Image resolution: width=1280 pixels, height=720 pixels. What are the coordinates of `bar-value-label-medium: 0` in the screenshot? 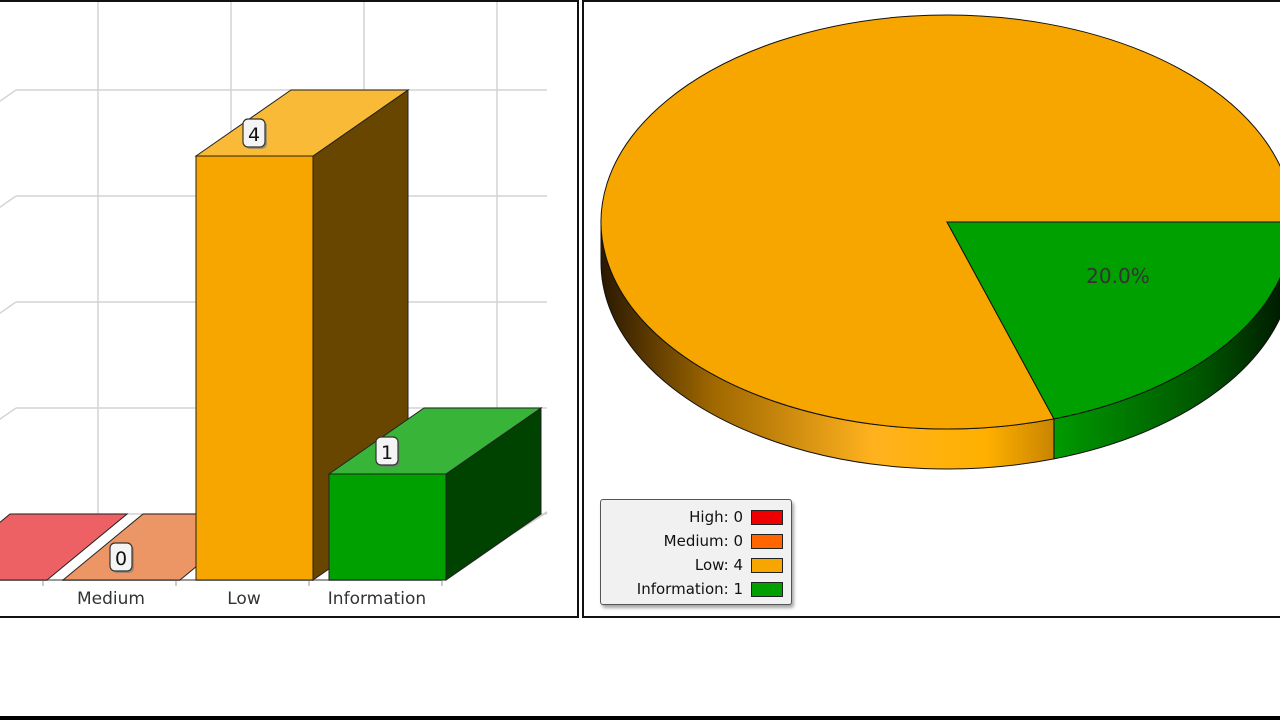 It's located at (121, 557).